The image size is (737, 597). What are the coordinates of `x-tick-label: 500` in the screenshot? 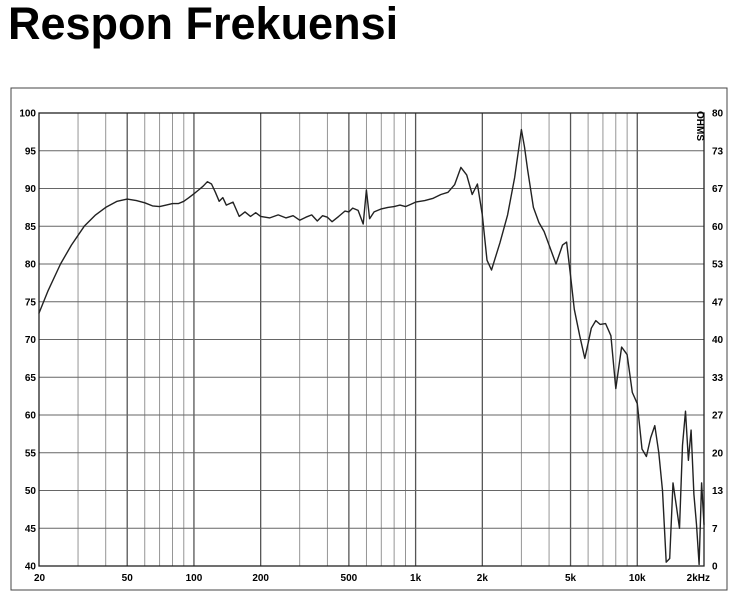 It's located at (349, 578).